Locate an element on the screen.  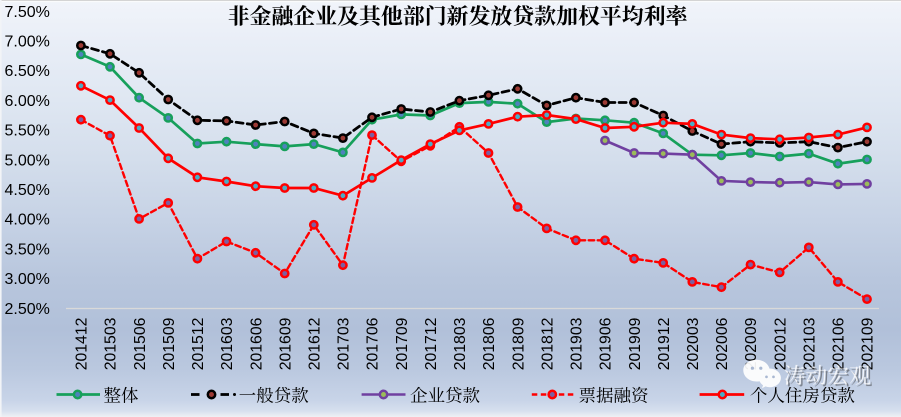
svg-text: 202006 is located at coordinates (722, 343).